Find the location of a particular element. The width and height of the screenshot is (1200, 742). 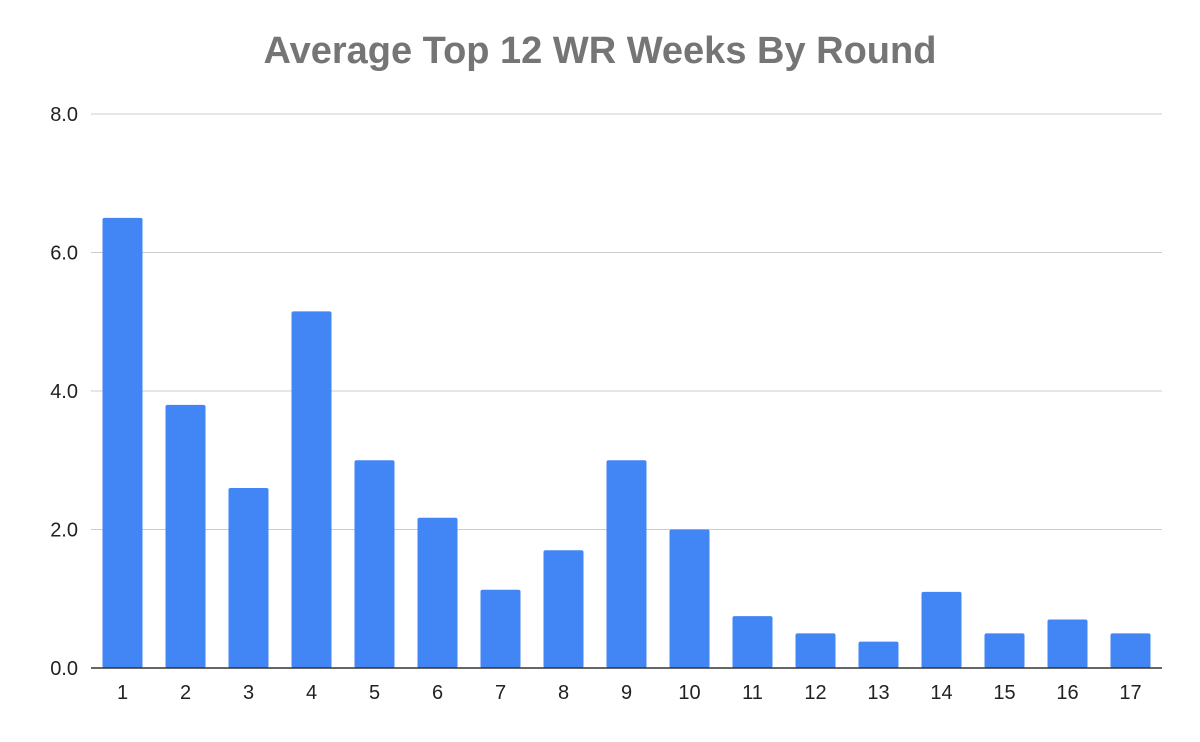

x-tick-label: 16 is located at coordinates (1067, 693).